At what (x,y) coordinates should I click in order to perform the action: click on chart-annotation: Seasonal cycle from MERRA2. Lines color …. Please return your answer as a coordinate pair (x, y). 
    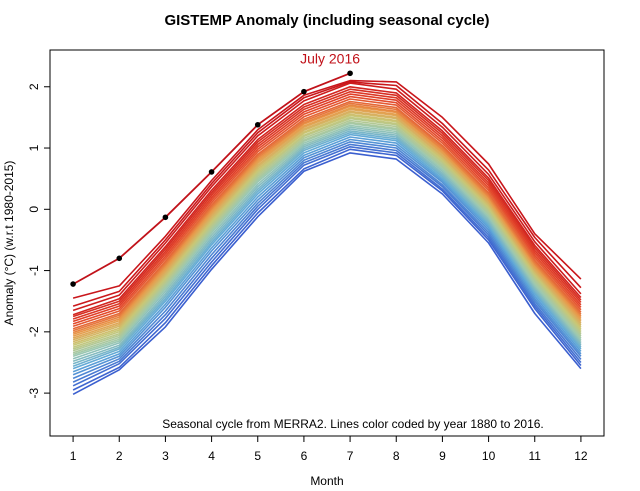
    Looking at the image, I should click on (353, 424).